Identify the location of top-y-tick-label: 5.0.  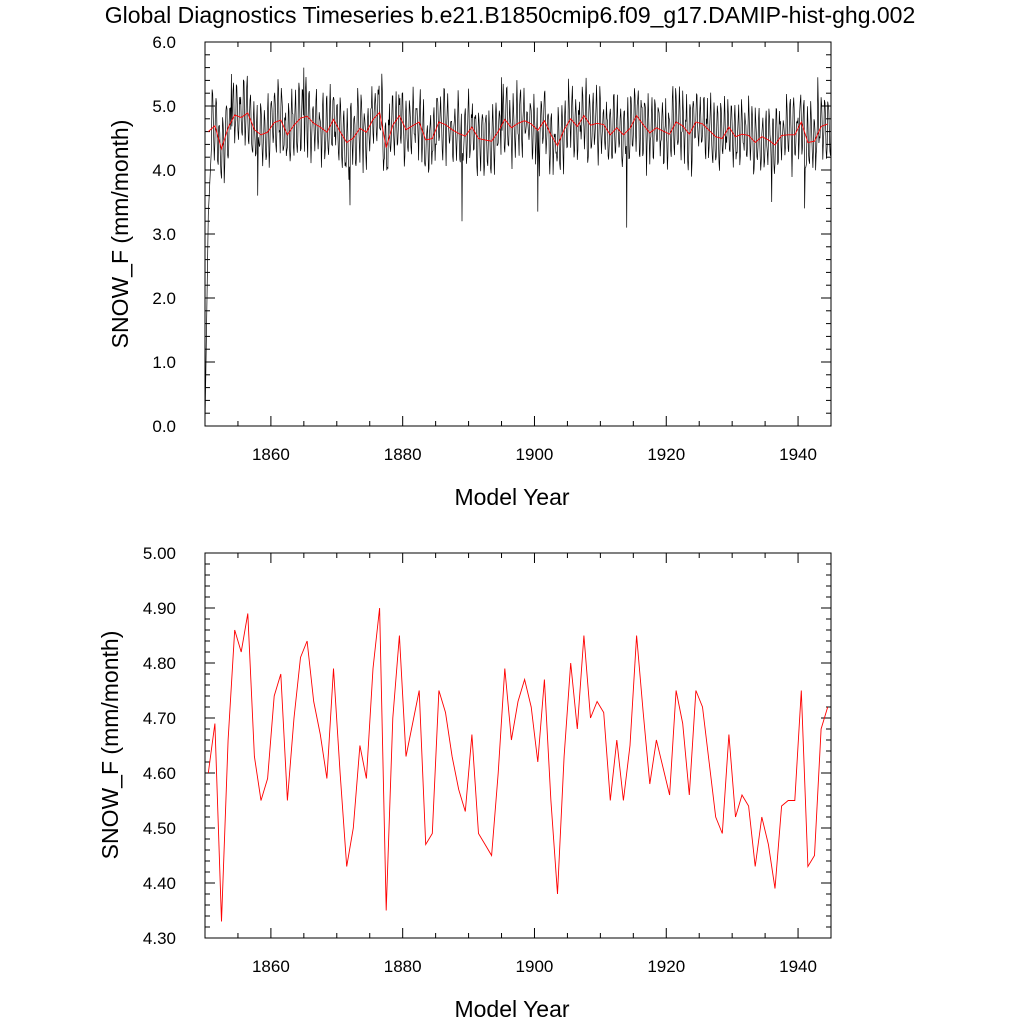
(164, 106).